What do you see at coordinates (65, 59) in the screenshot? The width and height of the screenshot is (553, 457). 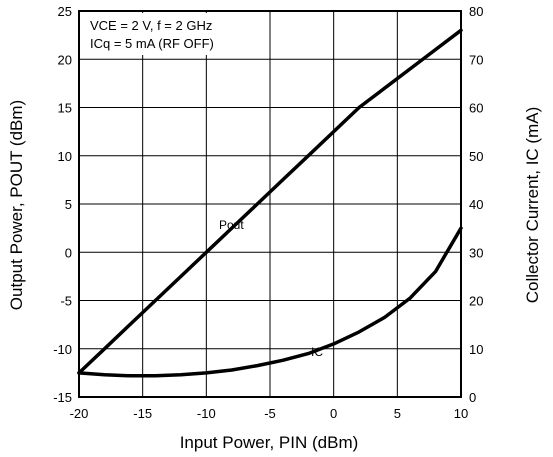 I see `left-tick-label: 20` at bounding box center [65, 59].